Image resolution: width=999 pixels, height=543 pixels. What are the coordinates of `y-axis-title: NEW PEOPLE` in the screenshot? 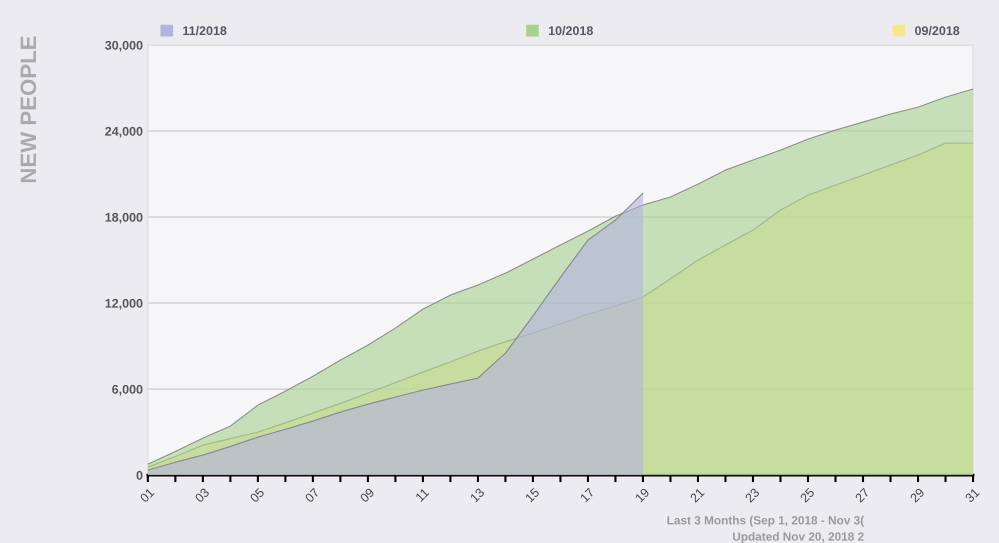 It's located at (28, 109).